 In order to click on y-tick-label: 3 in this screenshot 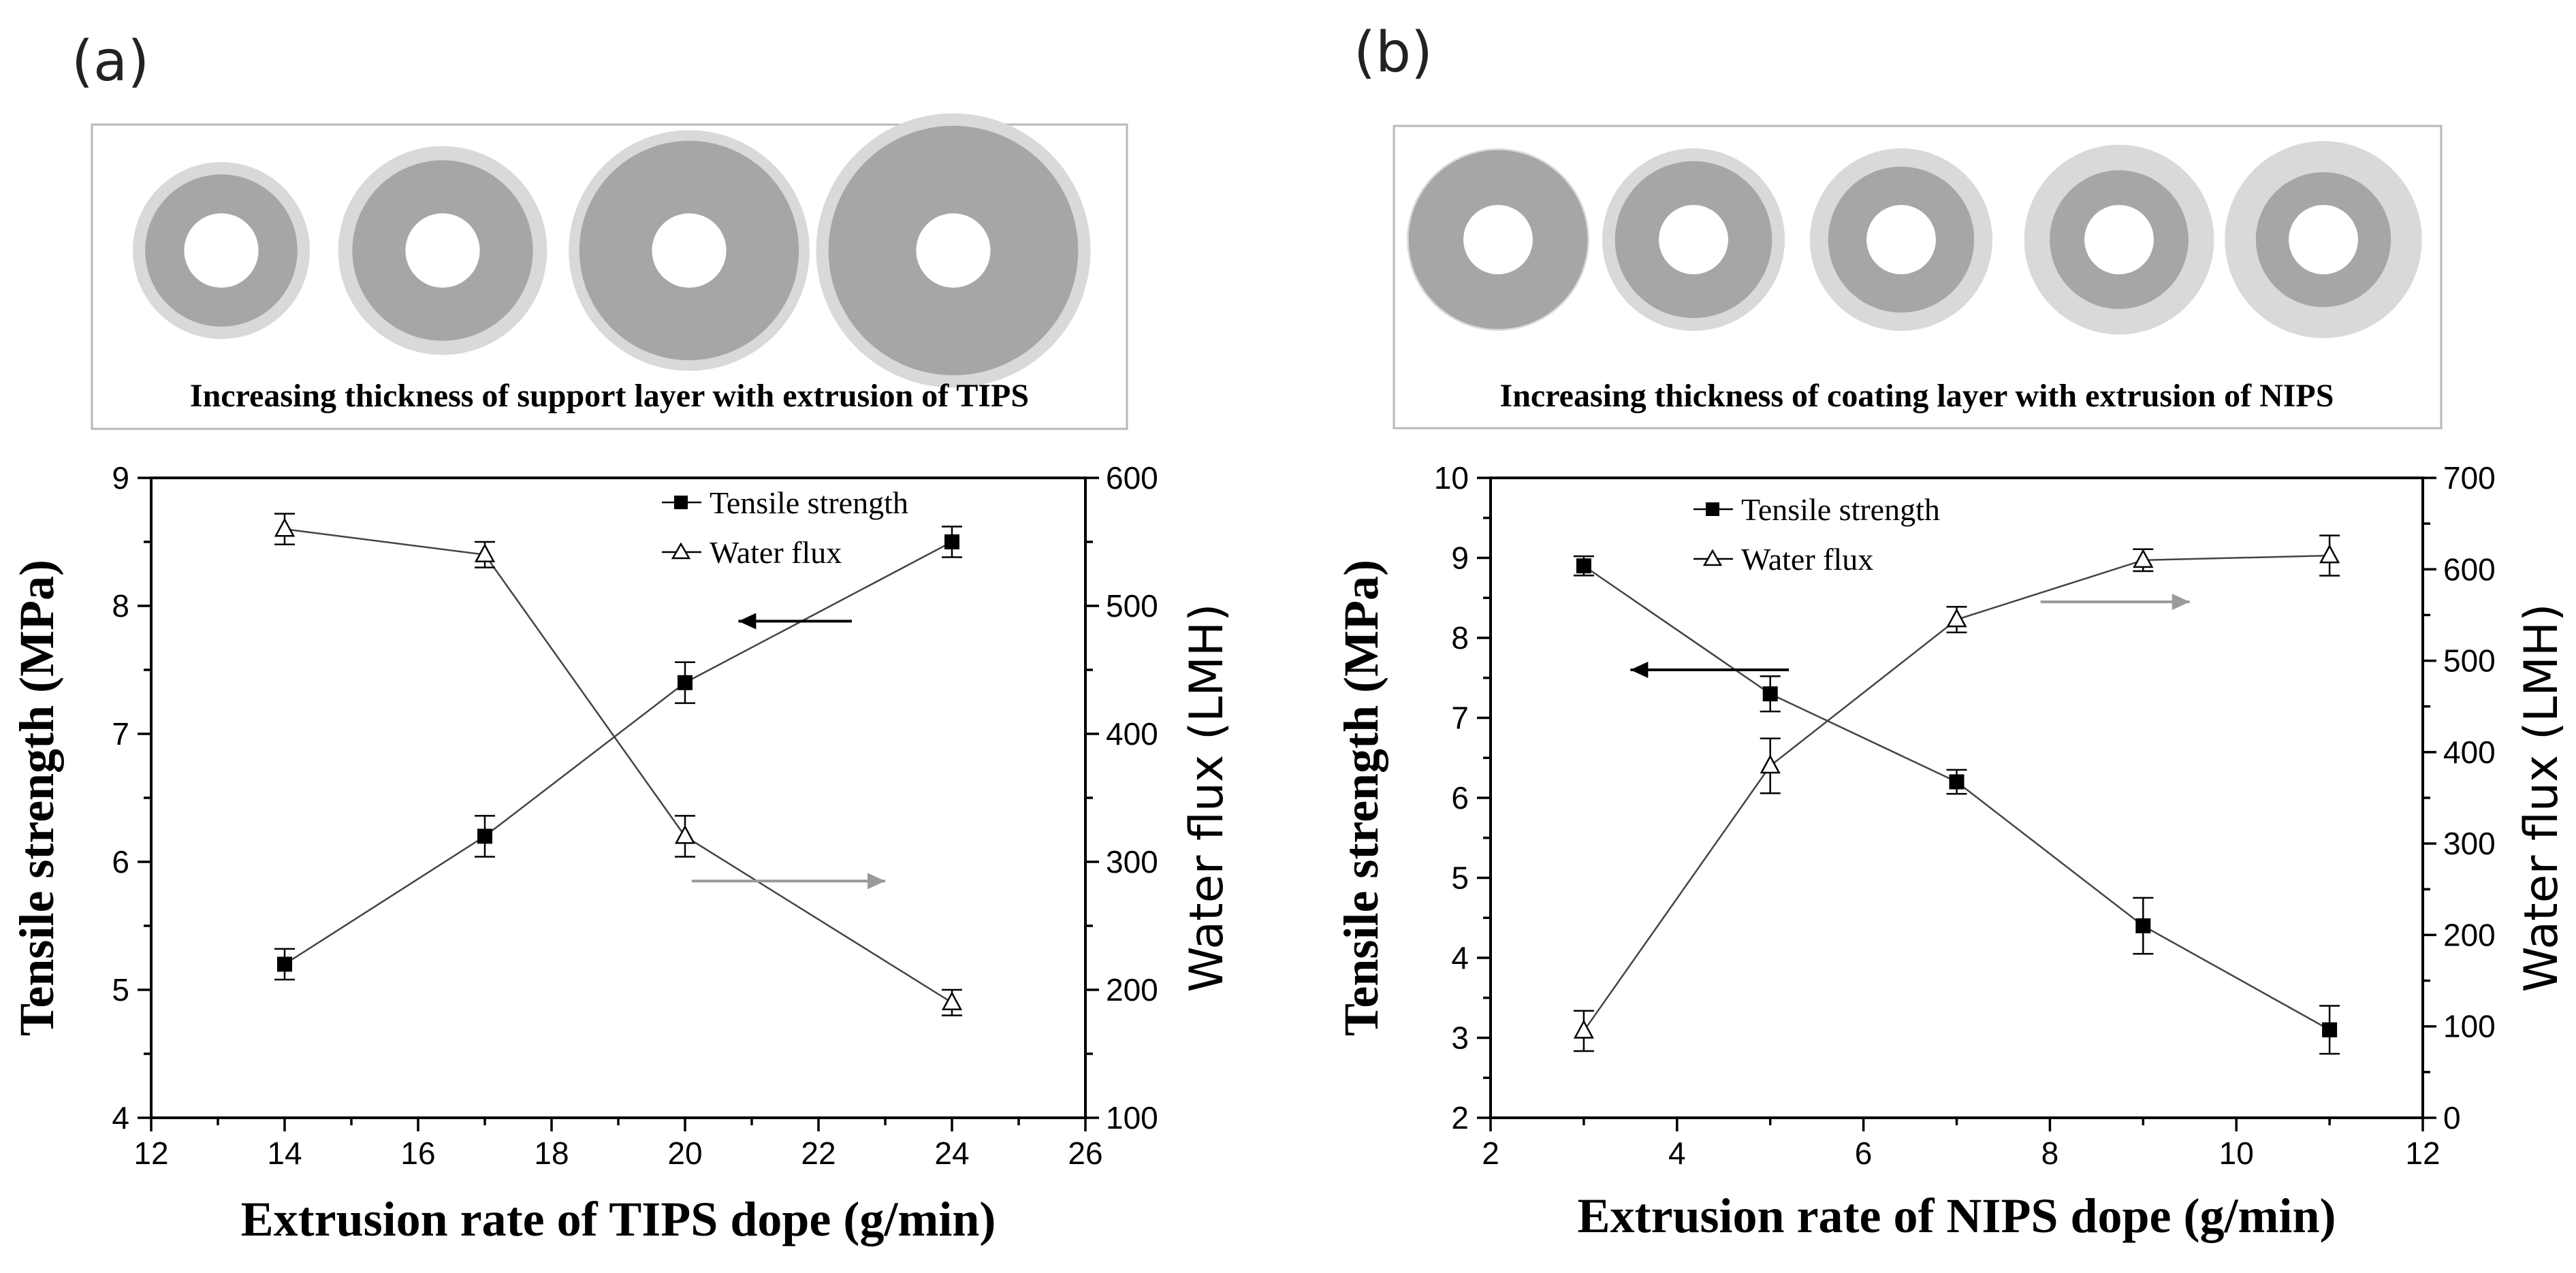, I will do `click(1460, 1038)`.